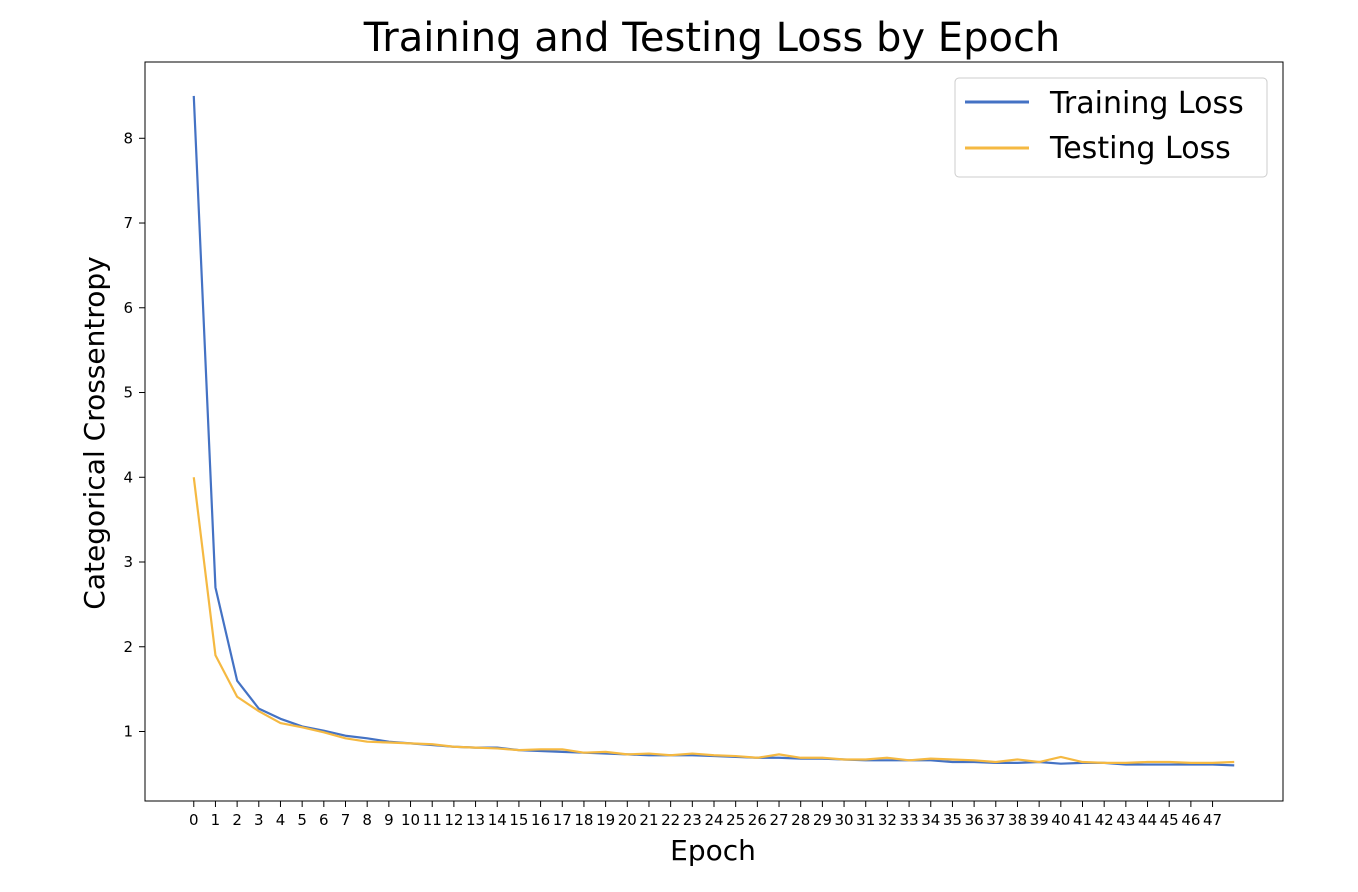  I want to click on x-tick-label: 47, so click(1212, 820).